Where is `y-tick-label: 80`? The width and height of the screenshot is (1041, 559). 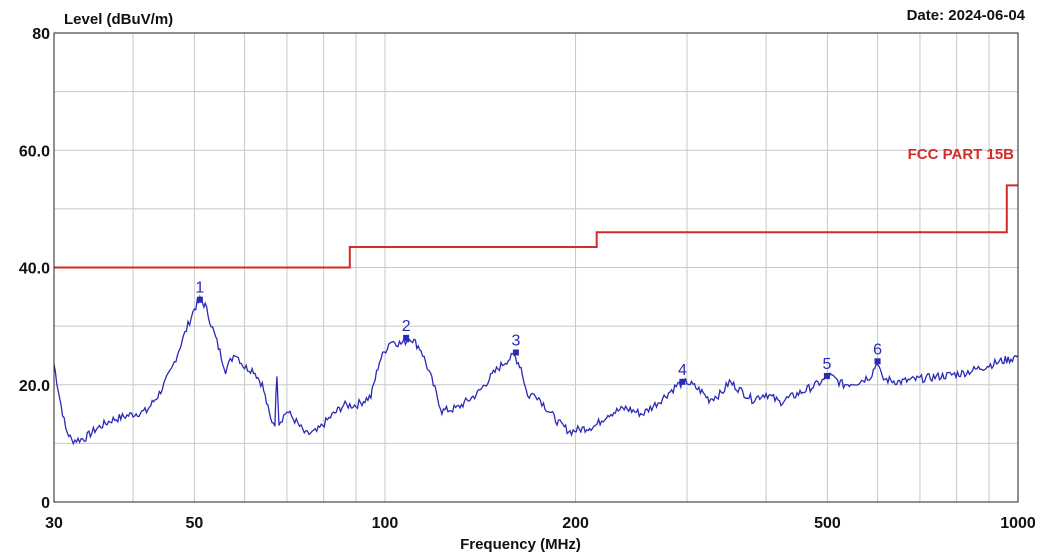
y-tick-label: 80 is located at coordinates (41, 34).